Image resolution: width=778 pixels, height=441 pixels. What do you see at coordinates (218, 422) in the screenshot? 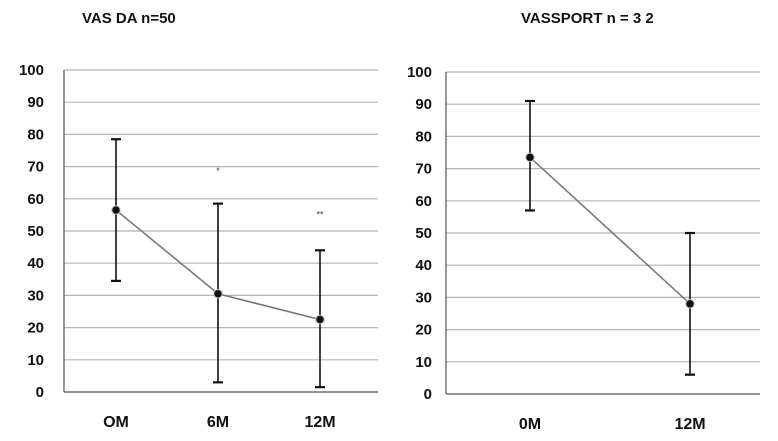
I see `x-tick-label: 6M` at bounding box center [218, 422].